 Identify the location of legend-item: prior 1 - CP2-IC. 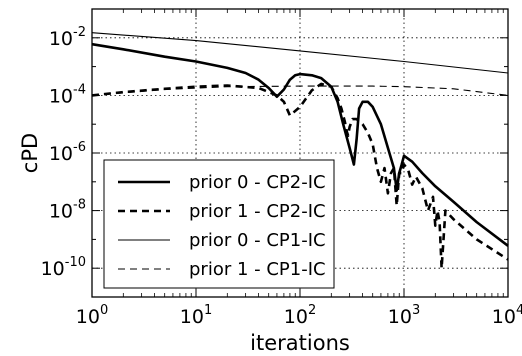
(222, 211).